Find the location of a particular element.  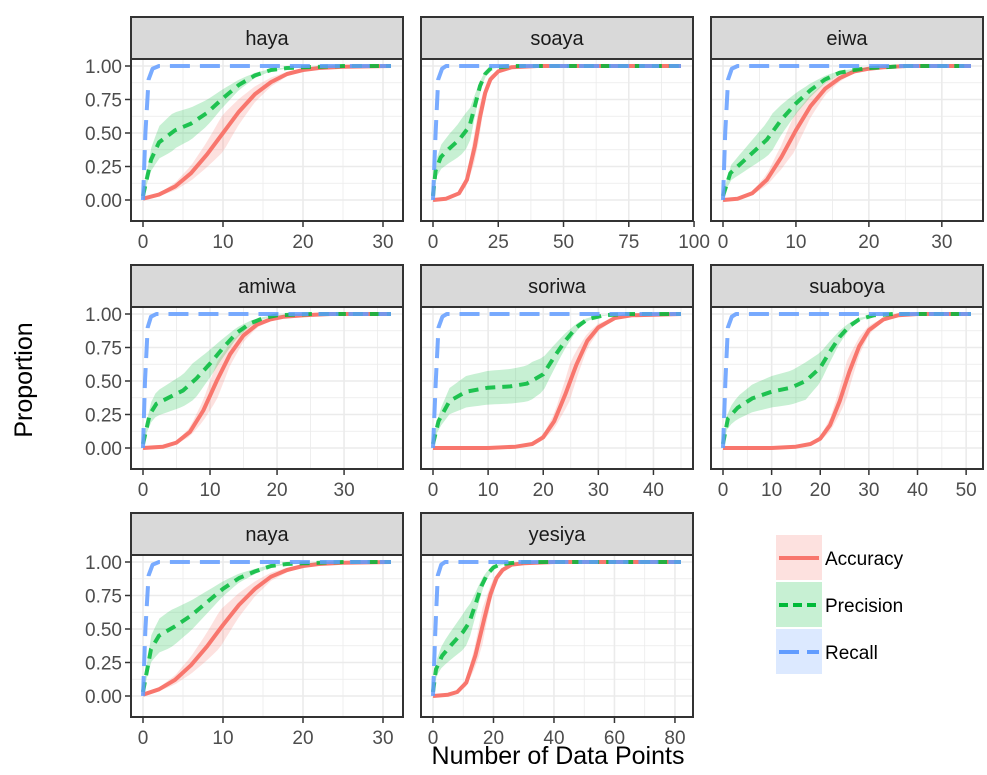

legend-label: Precision is located at coordinates (864, 606).